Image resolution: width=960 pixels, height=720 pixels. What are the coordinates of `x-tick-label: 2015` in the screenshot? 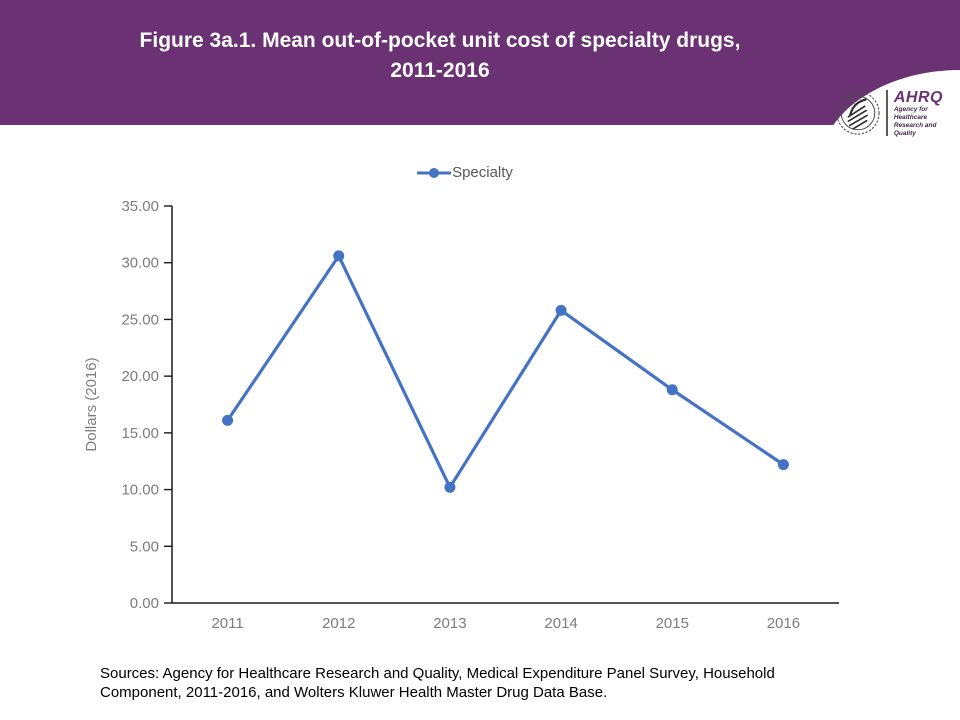 It's located at (672, 623).